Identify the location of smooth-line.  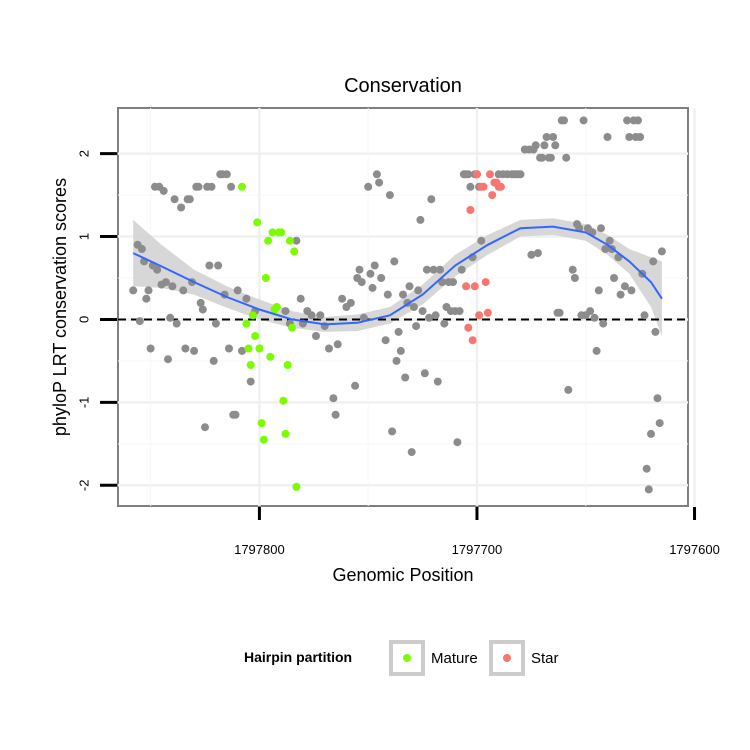
(397, 275).